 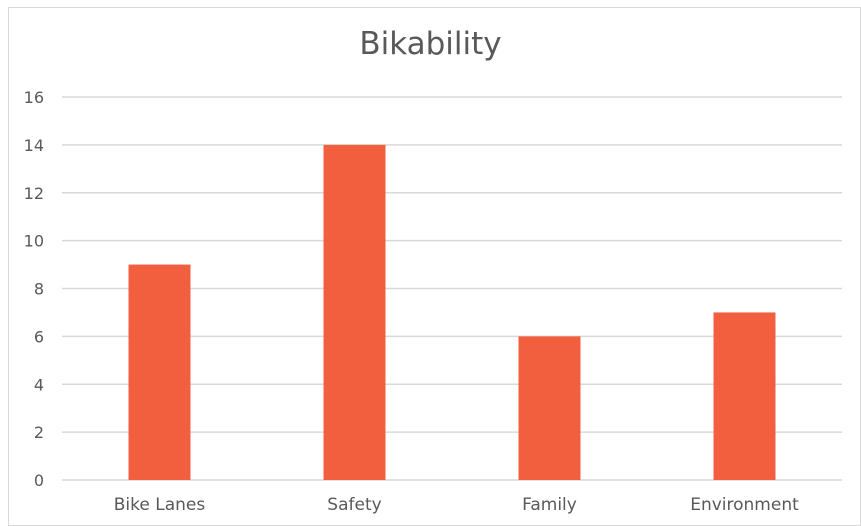 What do you see at coordinates (39, 480) in the screenshot?
I see `y-tick-label: 0` at bounding box center [39, 480].